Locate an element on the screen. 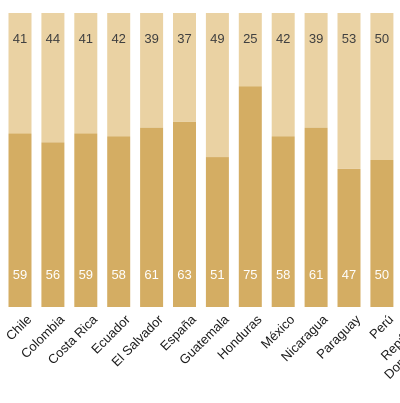 The width and height of the screenshot is (400, 403). data-label-upper-9: 39 is located at coordinates (316, 38).